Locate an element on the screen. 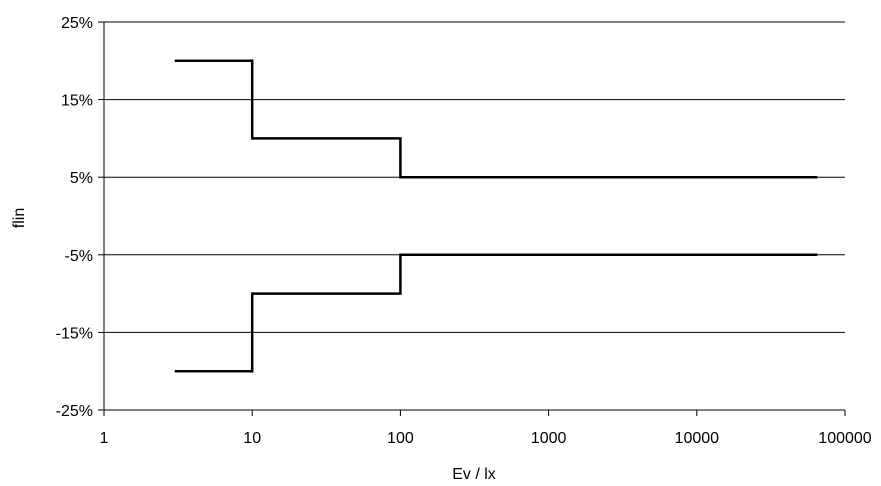 The width and height of the screenshot is (881, 486). y-tick-label: 5% is located at coordinates (81, 178).